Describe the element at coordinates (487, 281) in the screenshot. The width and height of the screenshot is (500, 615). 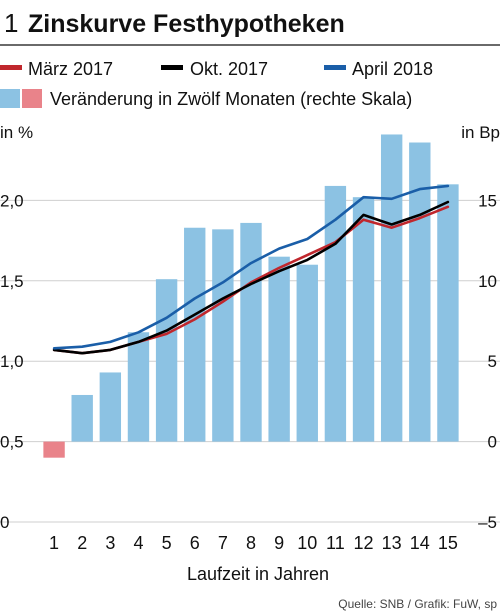
I see `y-right-tick-label: 10` at that location.